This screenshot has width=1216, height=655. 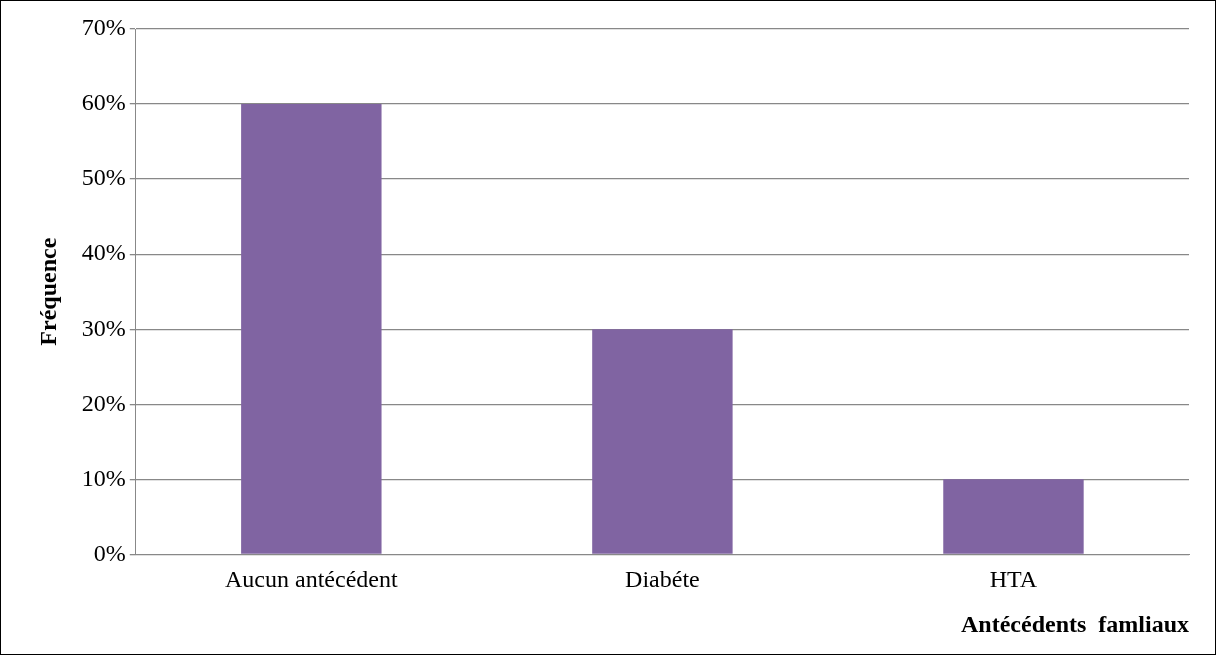 What do you see at coordinates (103, 477) in the screenshot?
I see `y-tick-label: 10%` at bounding box center [103, 477].